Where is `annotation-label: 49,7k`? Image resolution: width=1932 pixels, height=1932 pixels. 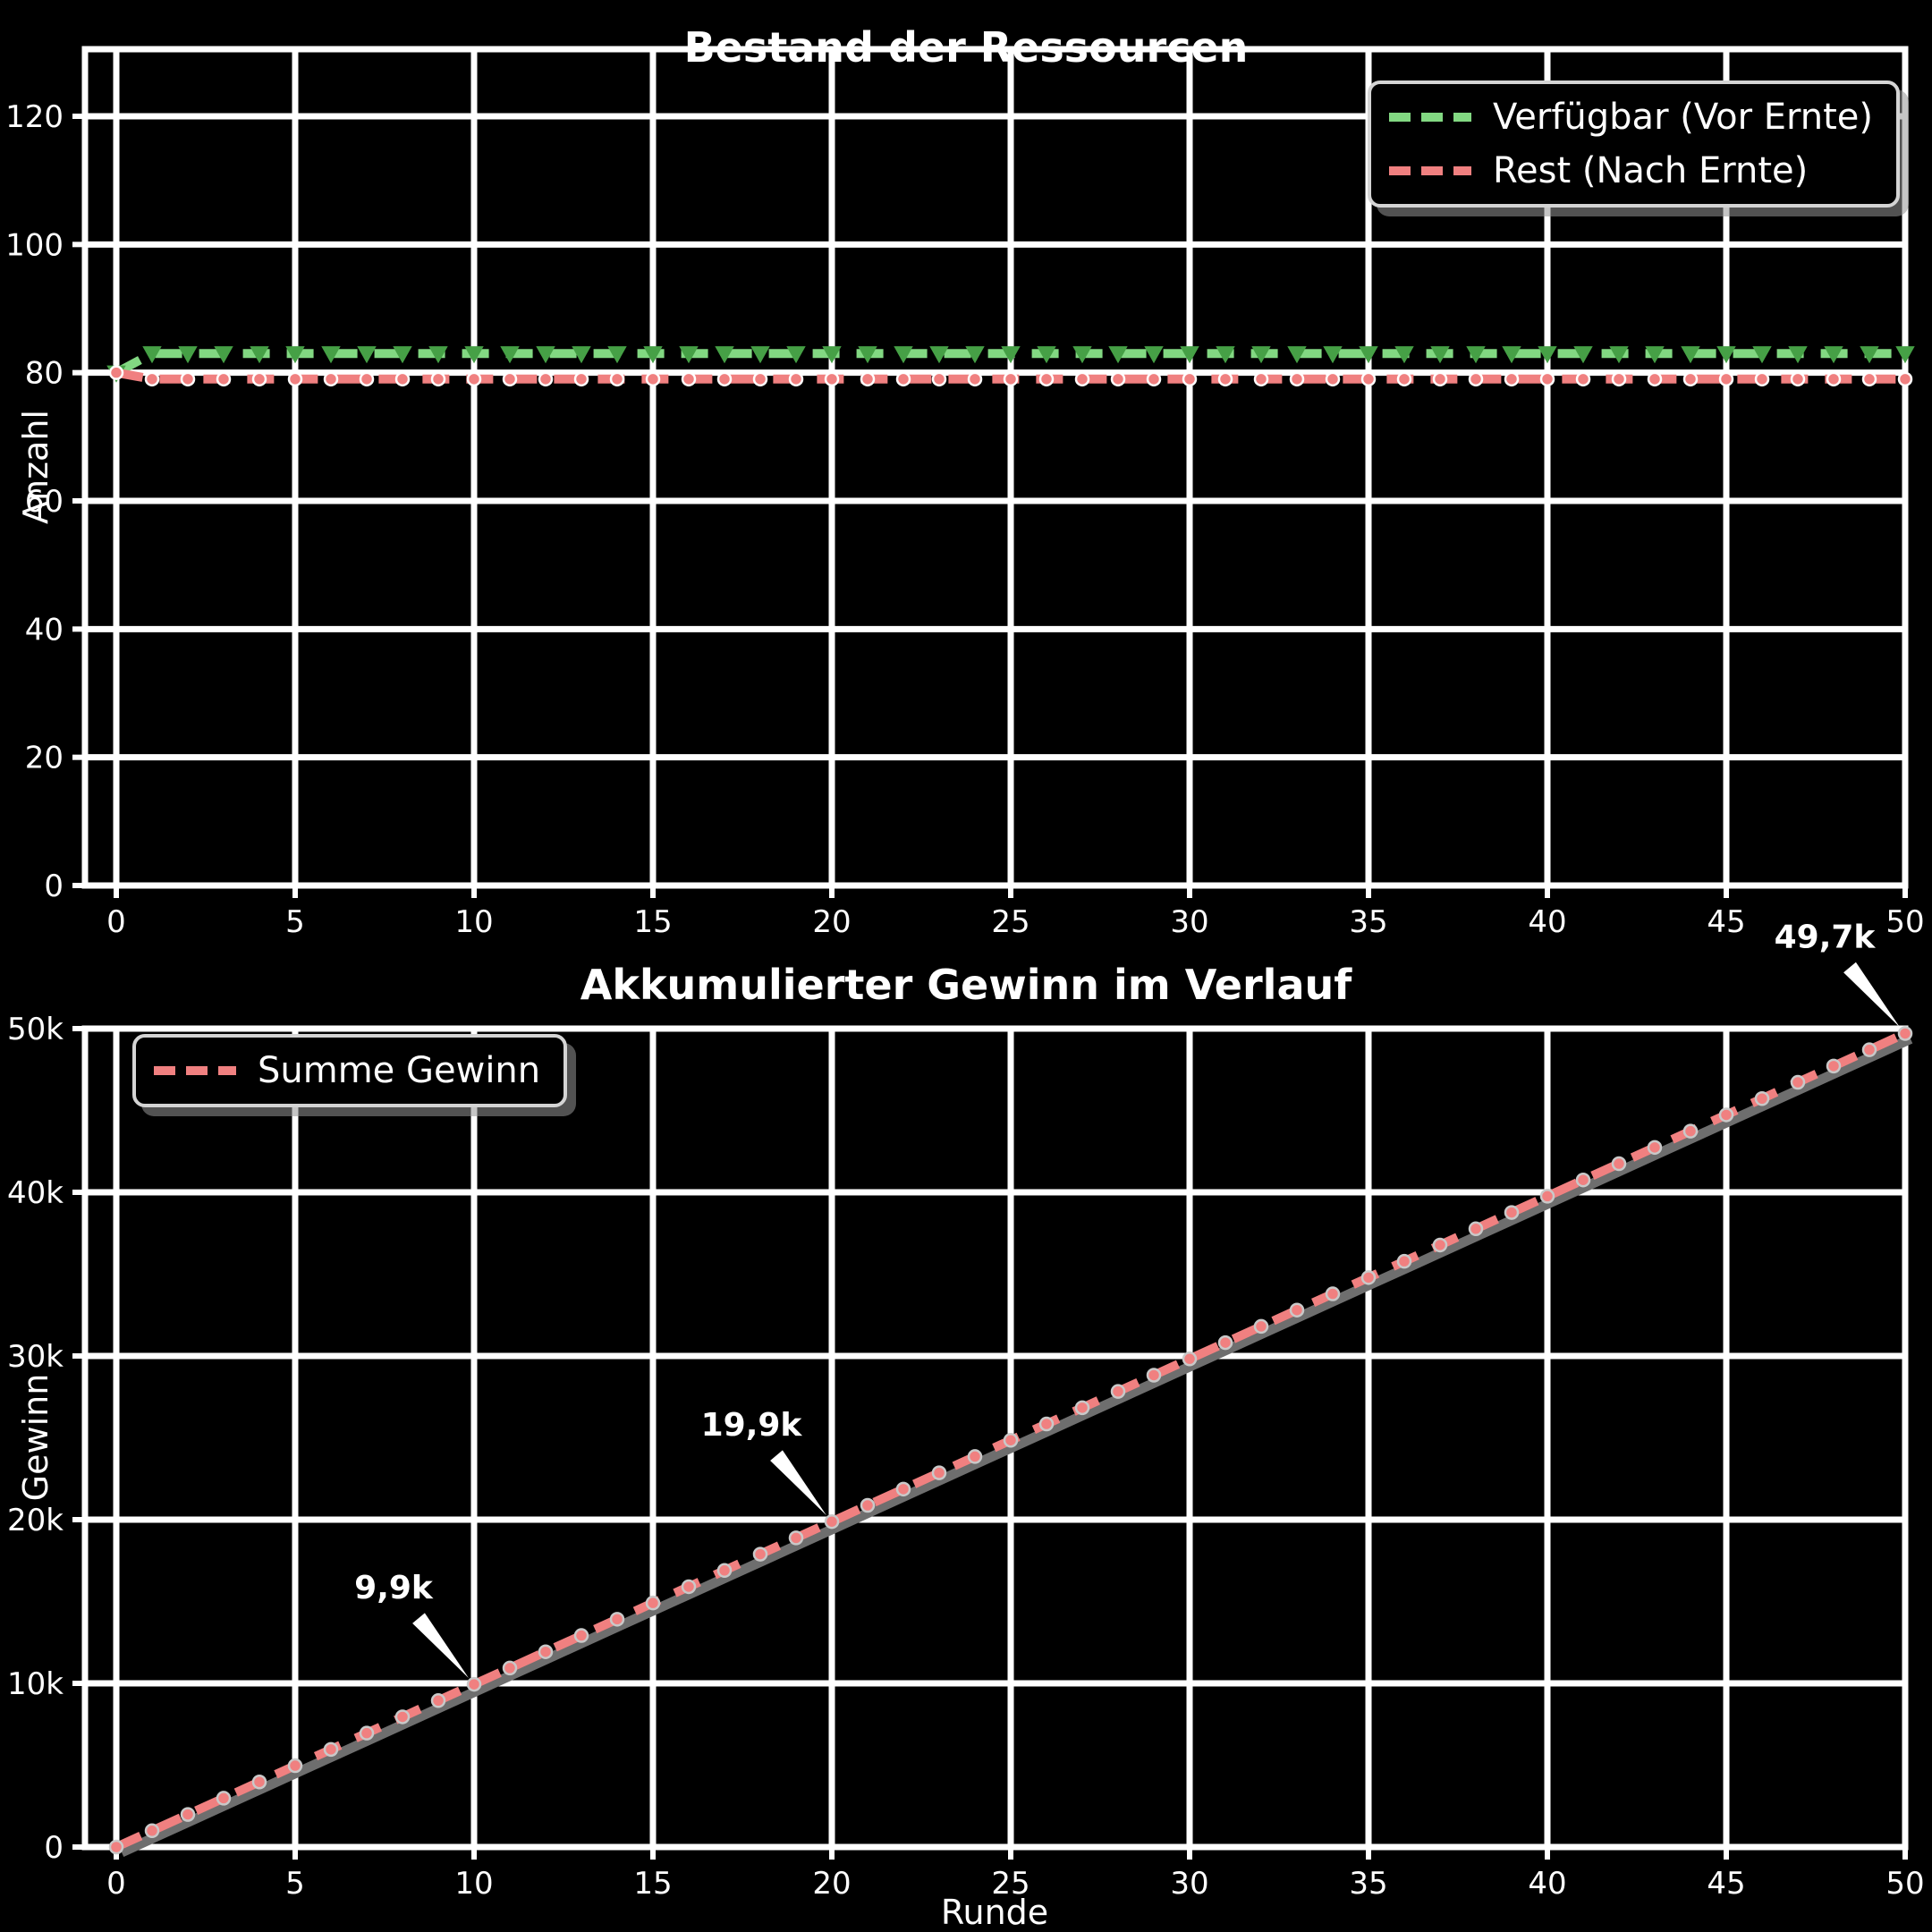 annotation-label: 49,7k is located at coordinates (1826, 937).